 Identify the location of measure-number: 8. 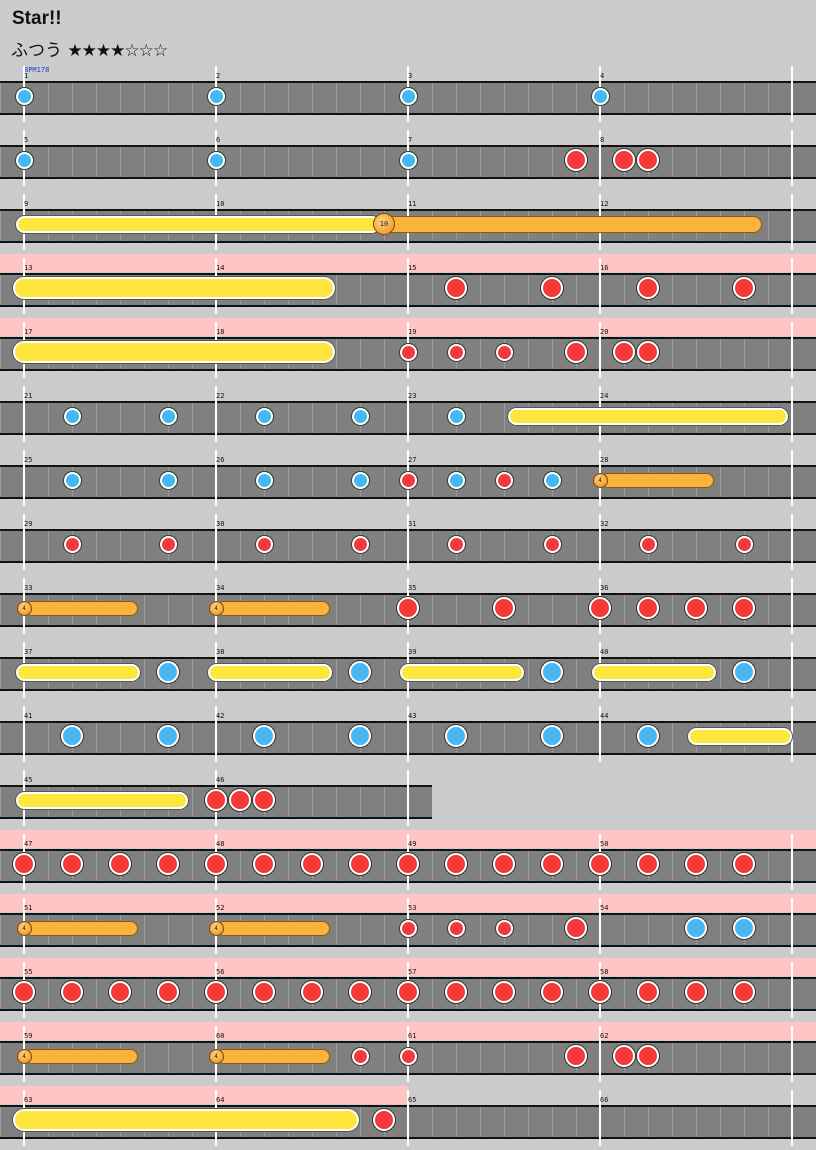
(602, 140).